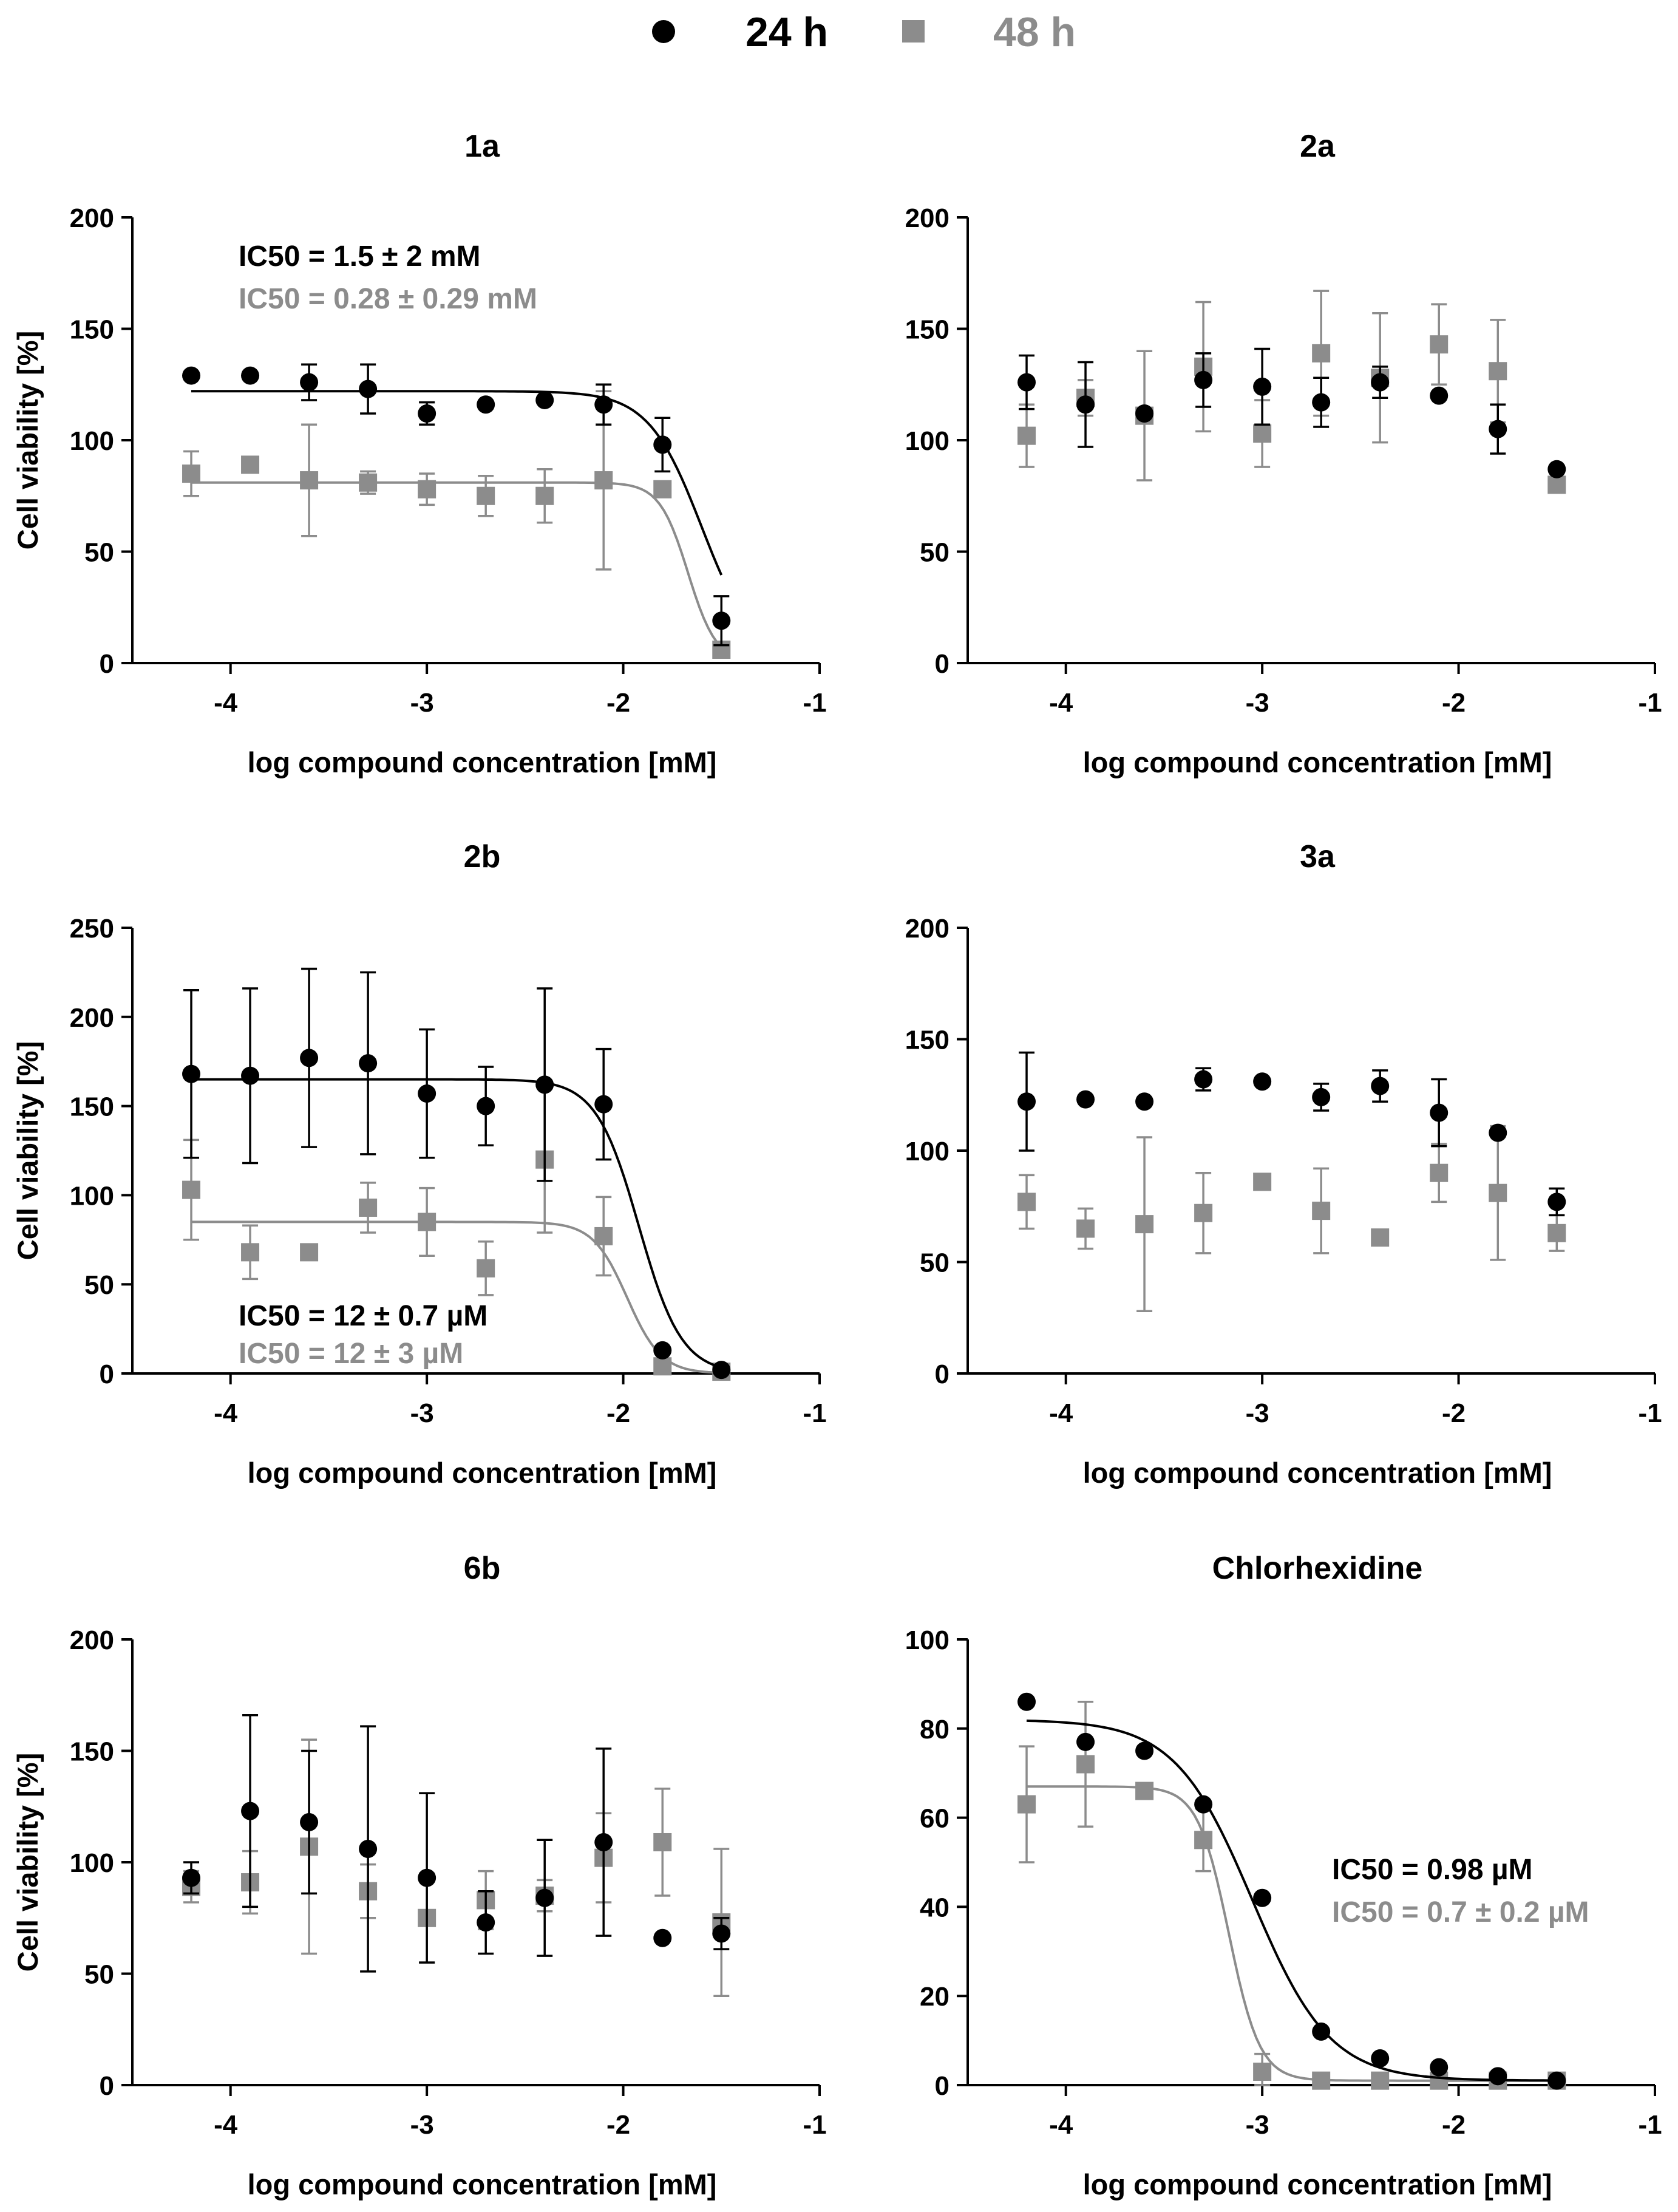 This screenshot has height=2212, width=1678. I want to click on legend: 24 h 48 h, so click(864, 32).